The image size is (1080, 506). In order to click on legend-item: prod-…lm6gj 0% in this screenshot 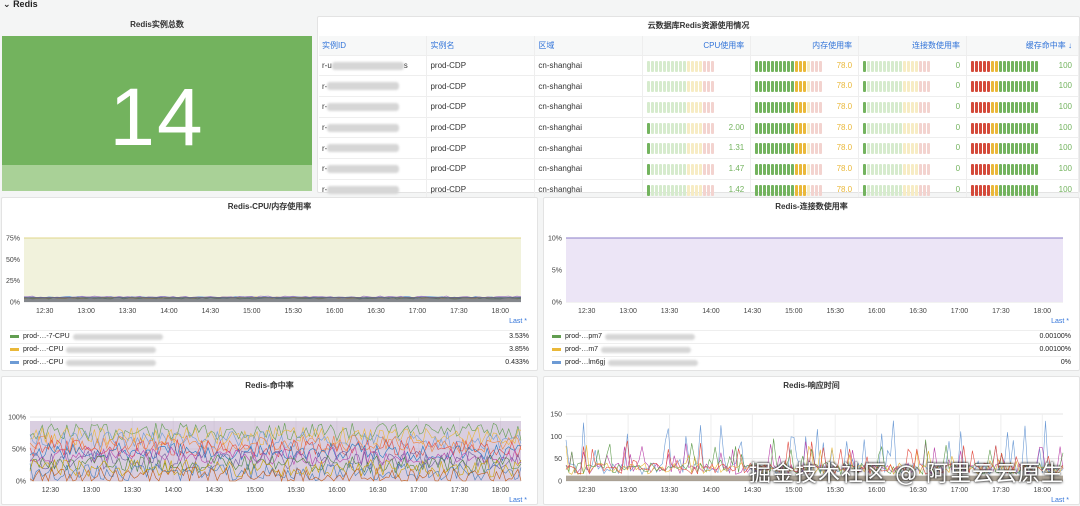, I will do `click(811, 362)`.